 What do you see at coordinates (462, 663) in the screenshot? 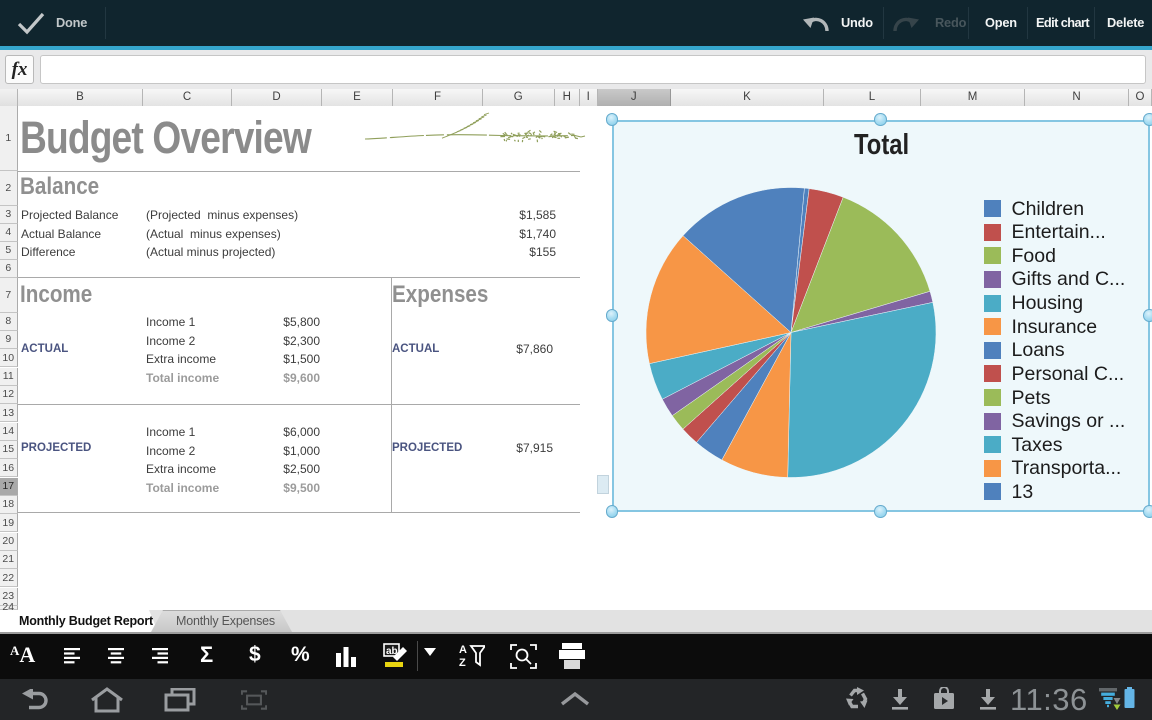
I see `svg-text: Z` at bounding box center [462, 663].